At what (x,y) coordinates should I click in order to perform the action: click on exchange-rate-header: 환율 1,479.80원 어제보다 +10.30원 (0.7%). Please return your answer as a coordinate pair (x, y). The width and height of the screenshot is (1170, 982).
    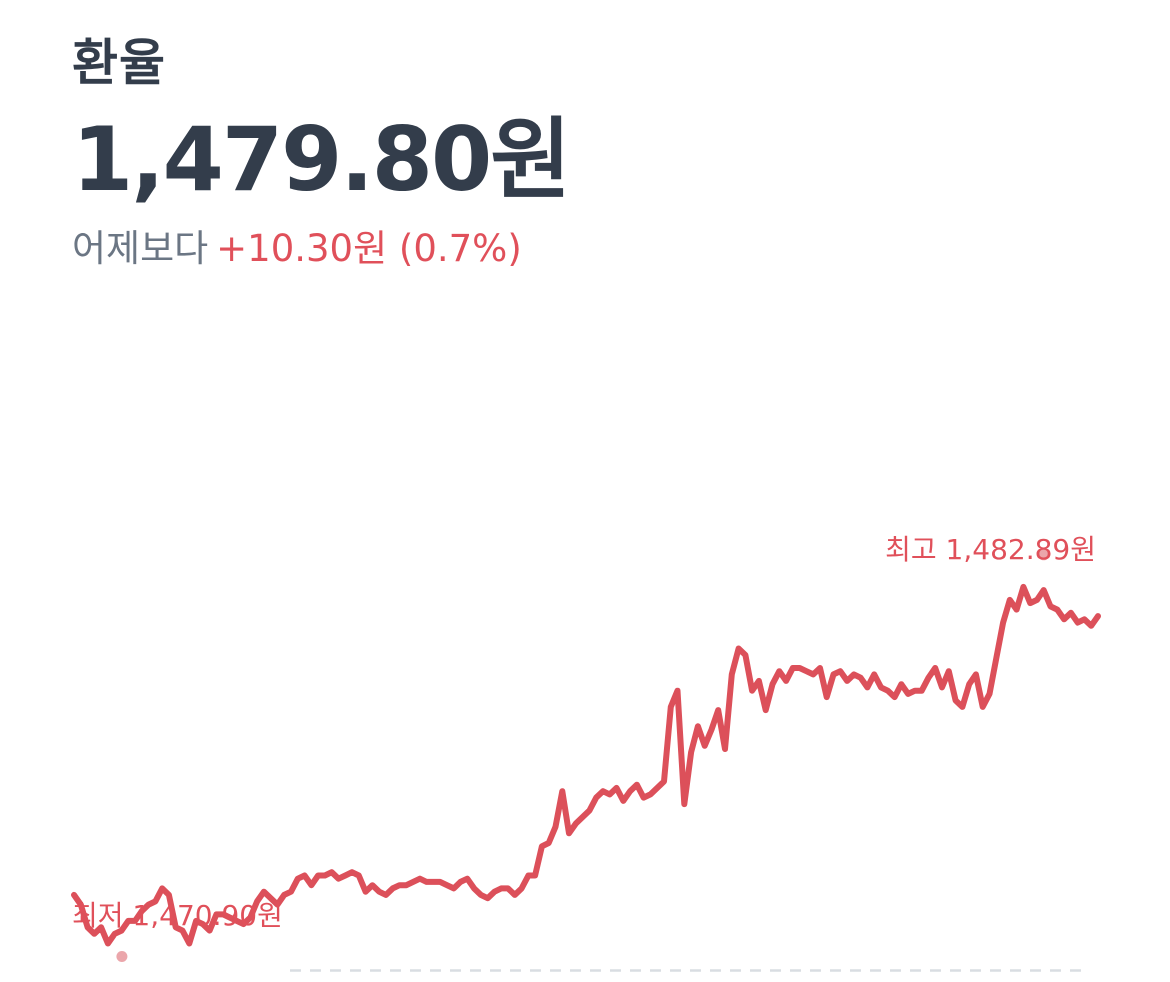
    Looking at the image, I should click on (321, 150).